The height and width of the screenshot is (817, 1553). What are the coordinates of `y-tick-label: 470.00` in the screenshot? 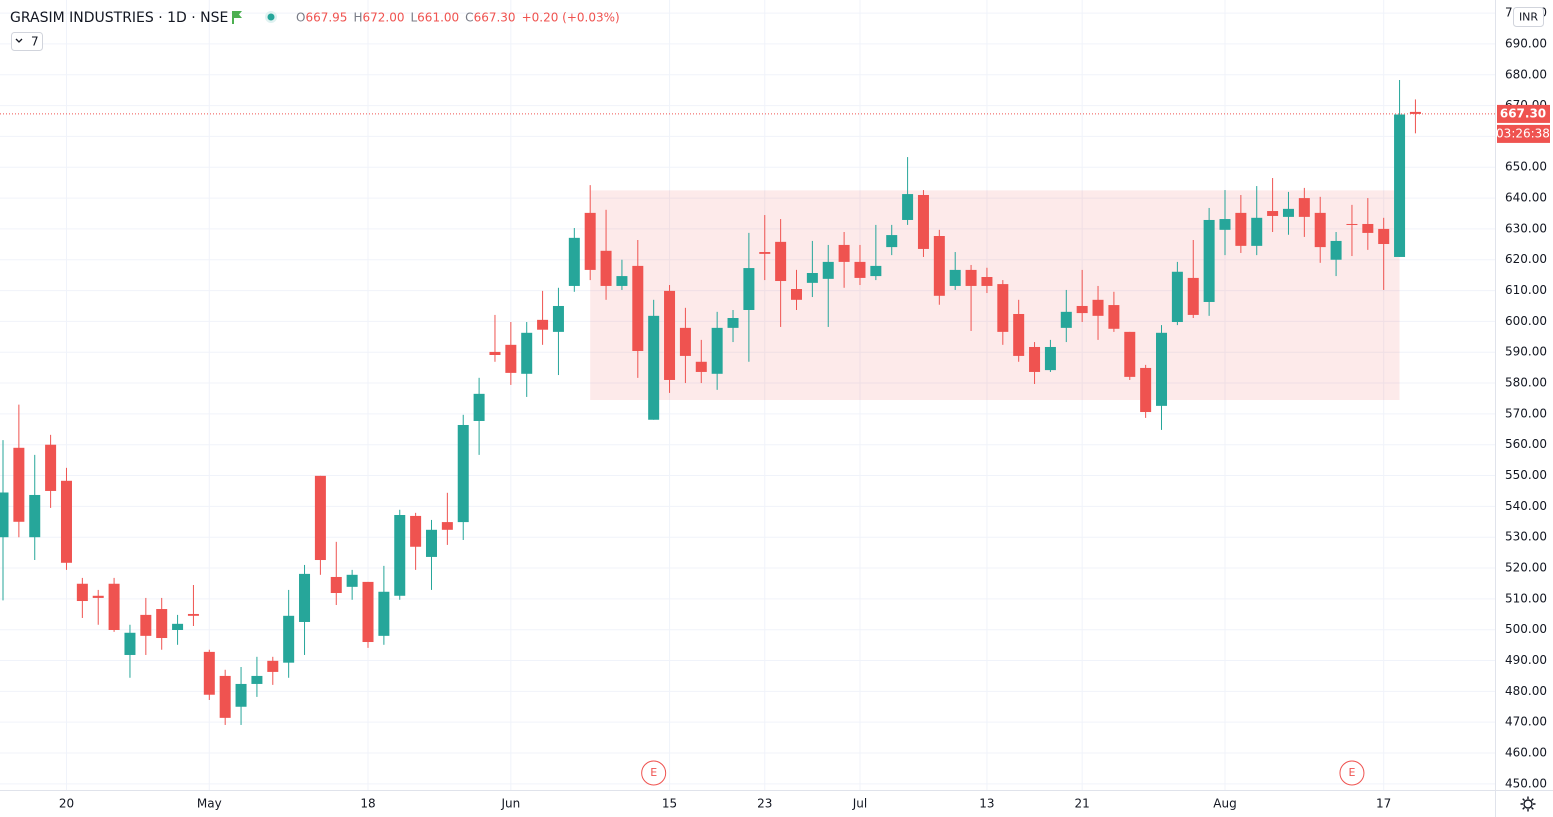 It's located at (1526, 722).